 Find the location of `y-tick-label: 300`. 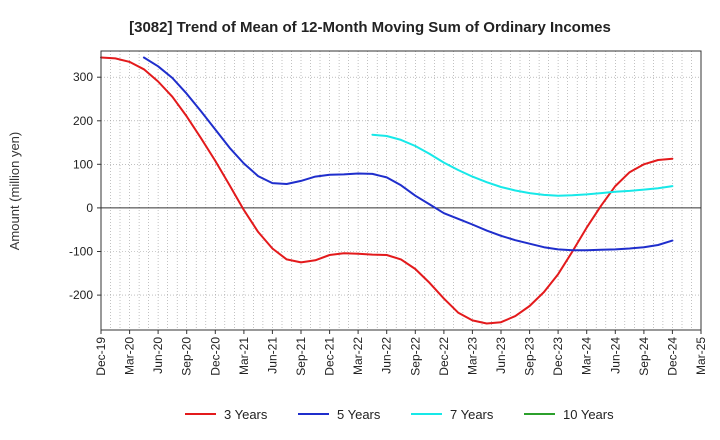

y-tick-label: 300 is located at coordinates (83, 77).